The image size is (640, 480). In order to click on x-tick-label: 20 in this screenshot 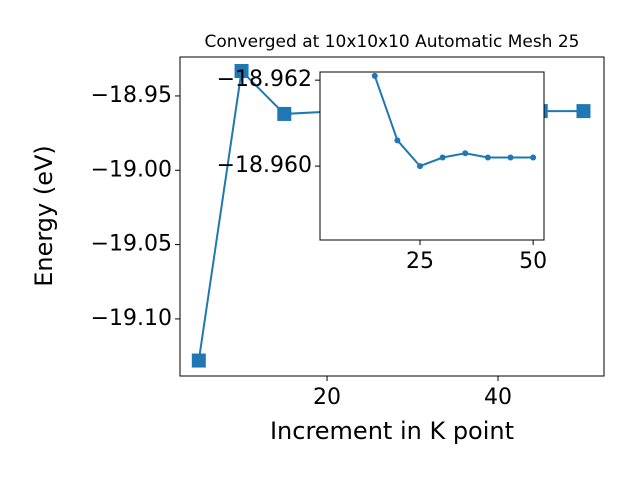, I will do `click(327, 397)`.